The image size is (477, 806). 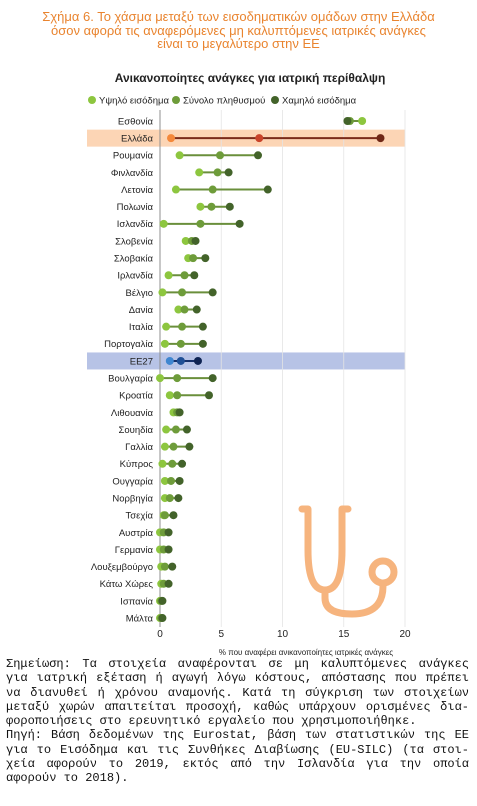 What do you see at coordinates (136, 533) in the screenshot?
I see `country-label: Αυστρία` at bounding box center [136, 533].